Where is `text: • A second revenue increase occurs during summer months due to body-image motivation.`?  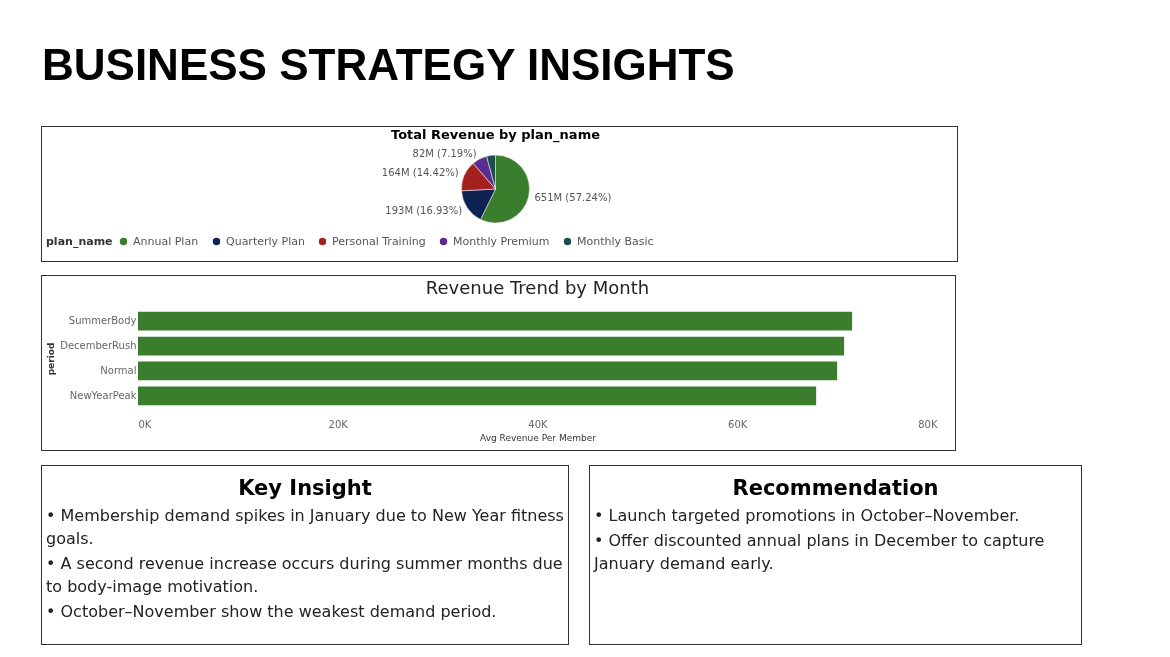 text: • A second revenue increase occurs during summer months due to body-image motivation. is located at coordinates (305, 575).